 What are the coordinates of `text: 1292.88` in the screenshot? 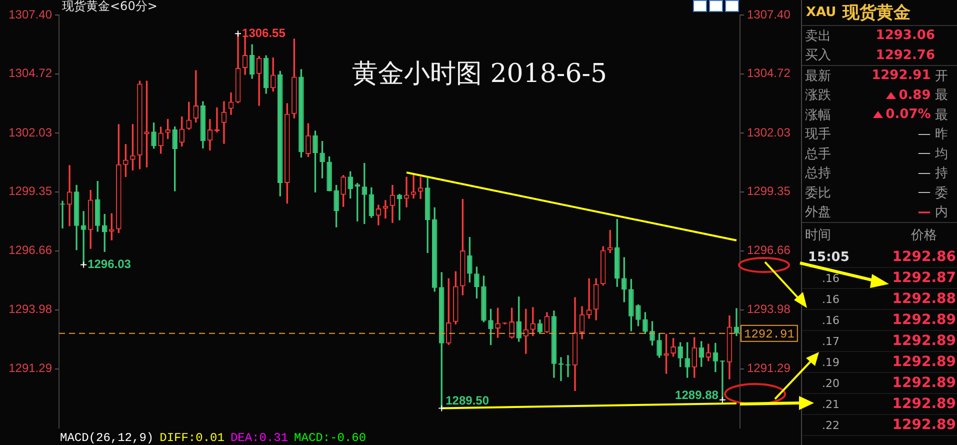 It's located at (923, 299).